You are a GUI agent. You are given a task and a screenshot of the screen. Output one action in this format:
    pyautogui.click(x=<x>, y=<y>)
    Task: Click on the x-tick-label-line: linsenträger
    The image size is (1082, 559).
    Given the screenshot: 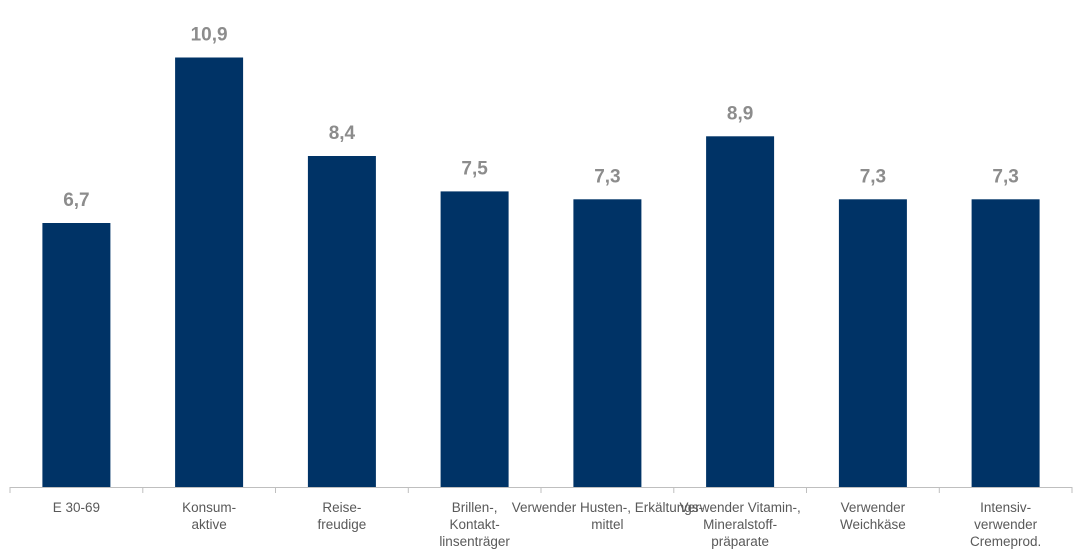 What is the action you would take?
    pyautogui.click(x=474, y=541)
    